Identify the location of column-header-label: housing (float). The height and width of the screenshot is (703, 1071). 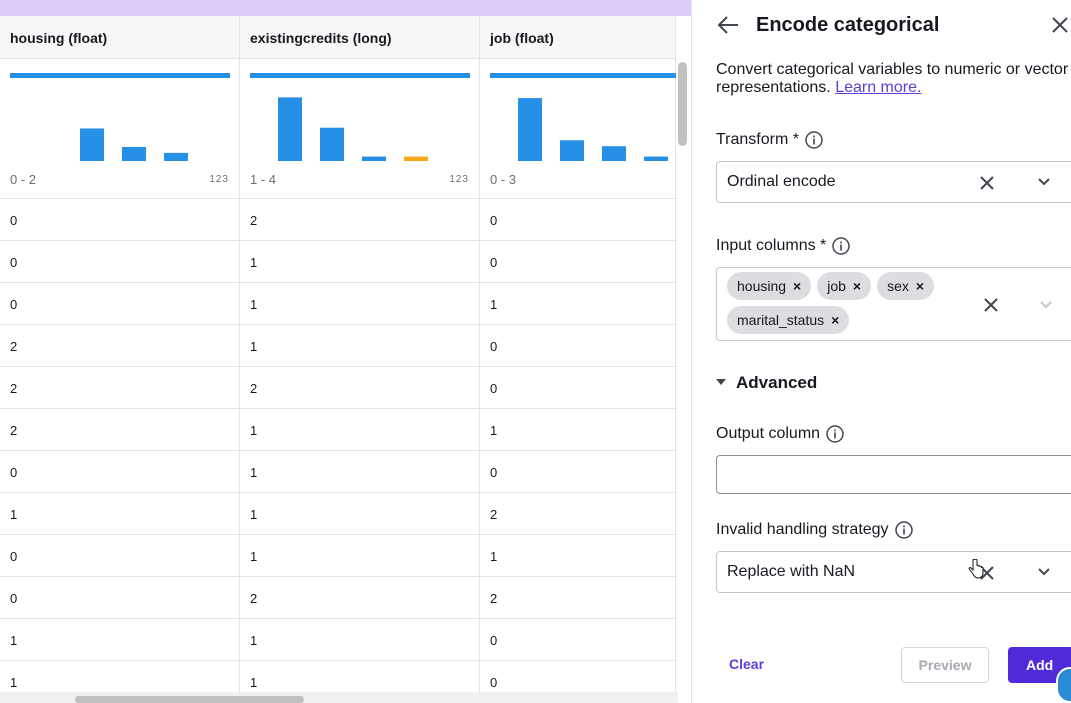
(59, 37).